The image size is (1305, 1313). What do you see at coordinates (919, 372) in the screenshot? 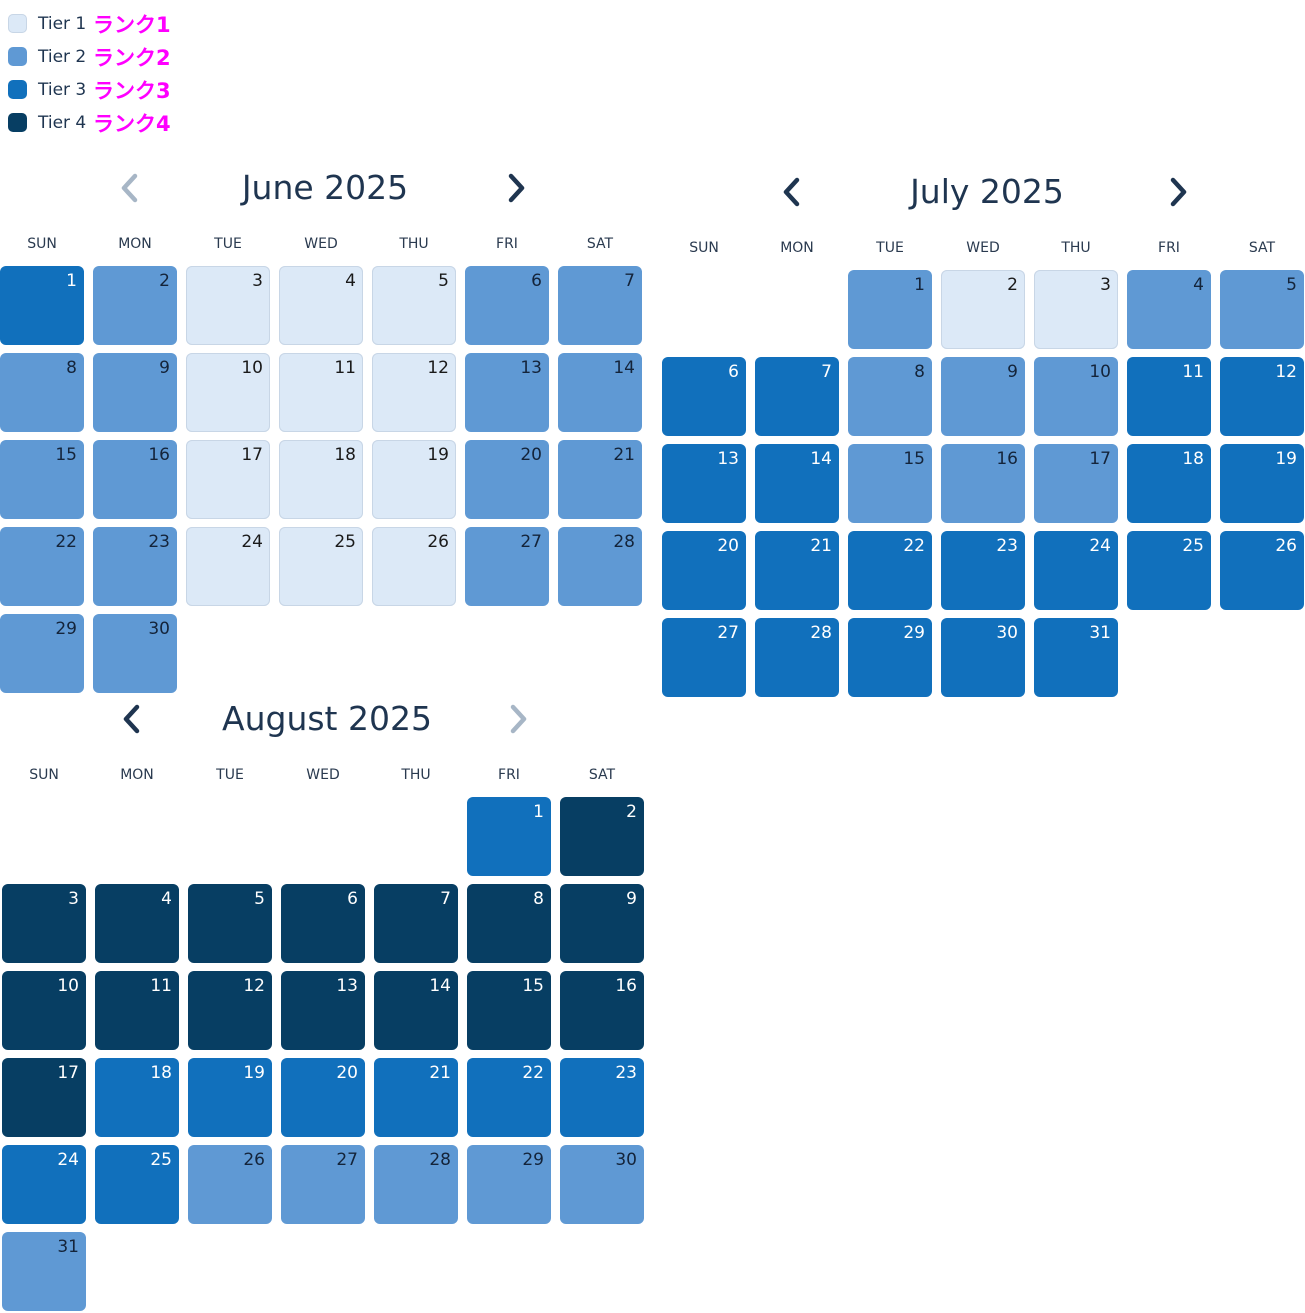
I see `day-number: 8` at bounding box center [919, 372].